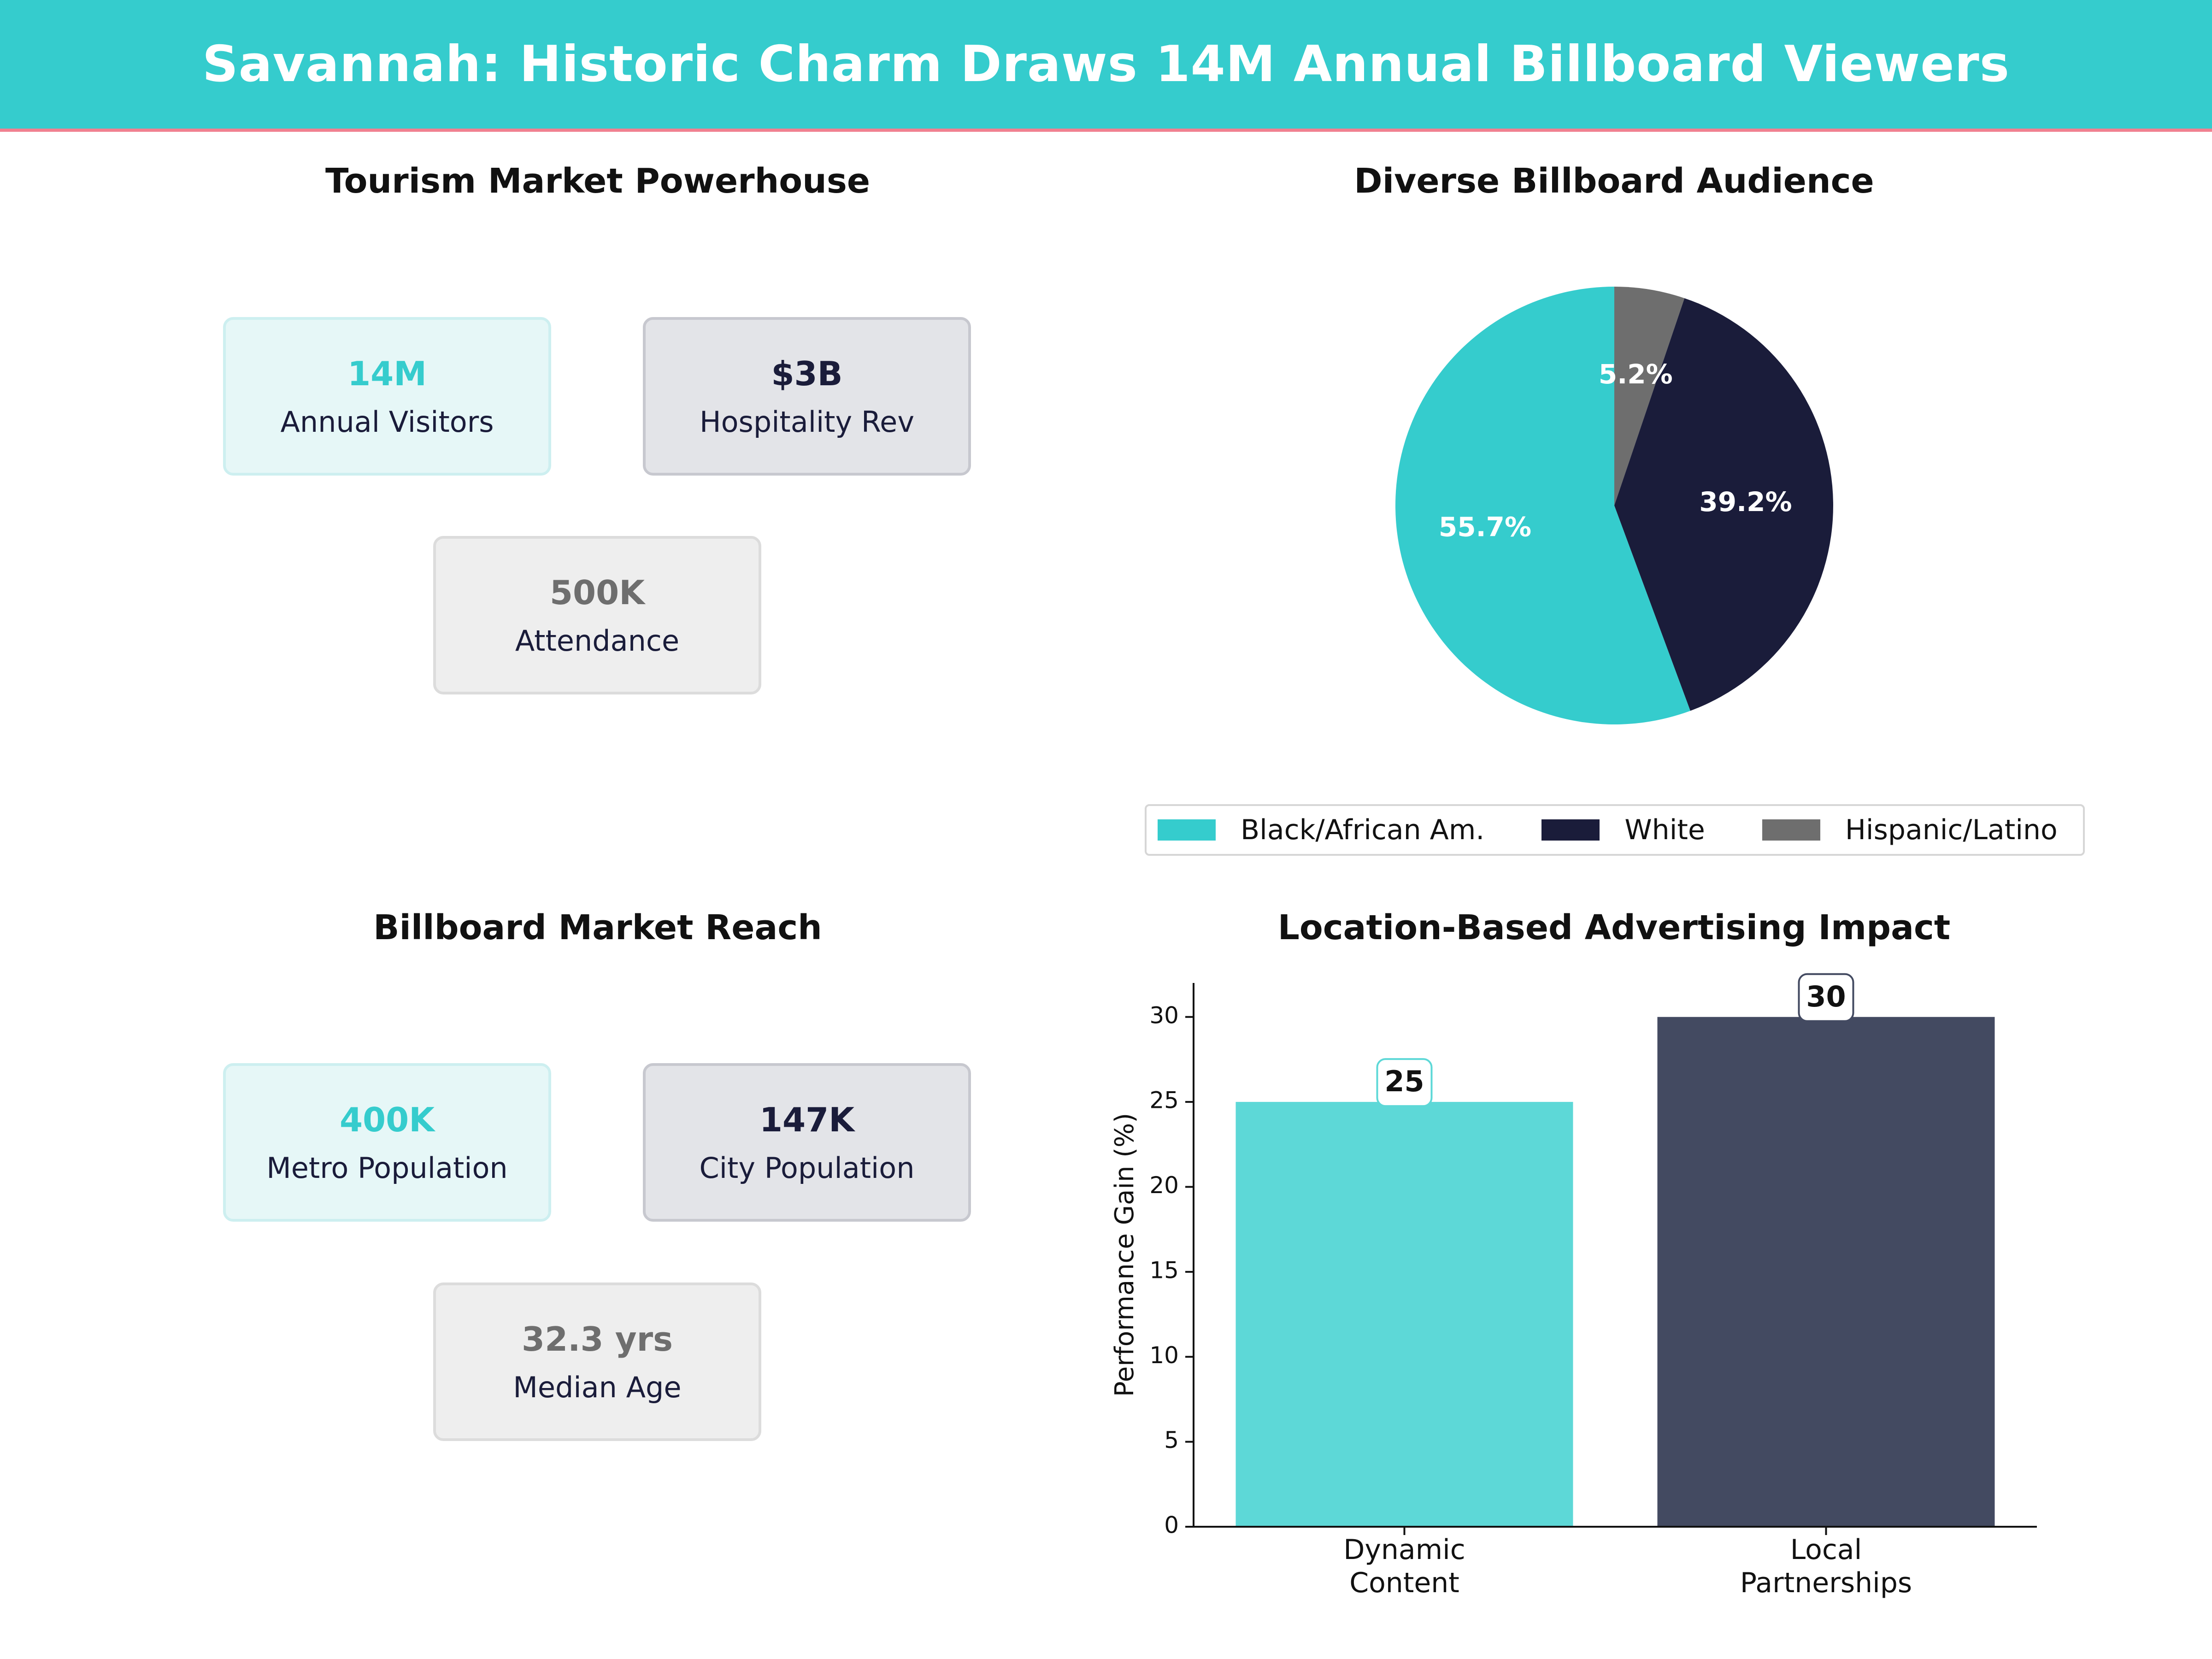 The width and height of the screenshot is (2212, 1659). I want to click on x-tick-label: Local Partnerships, so click(1826, 1566).